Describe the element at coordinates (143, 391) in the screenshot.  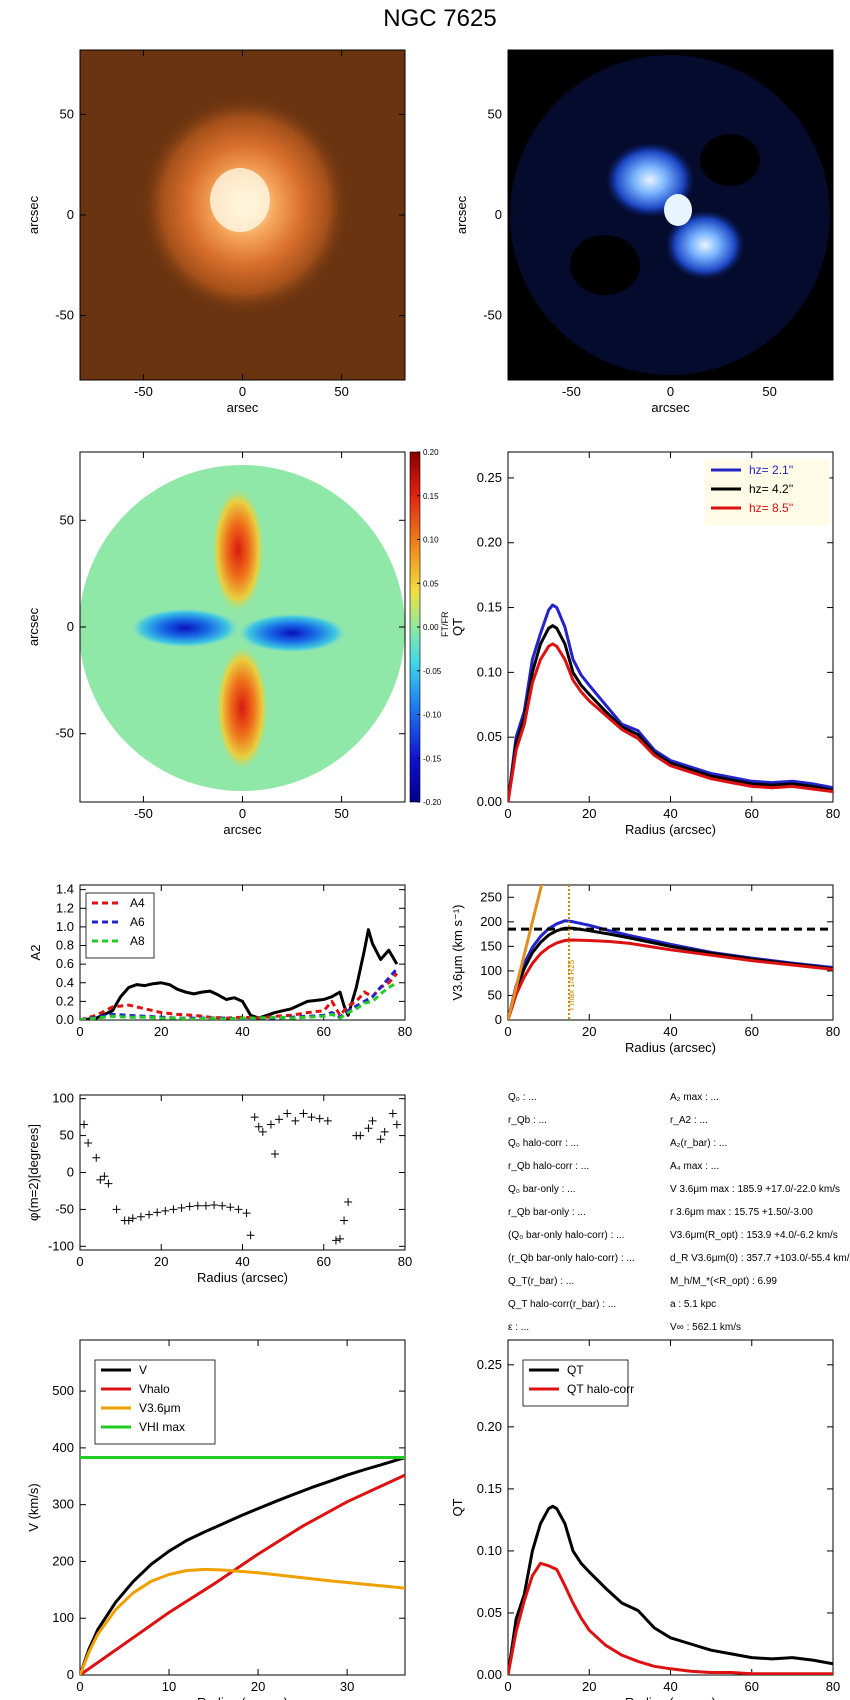
I see `x-tick-label: -50` at that location.